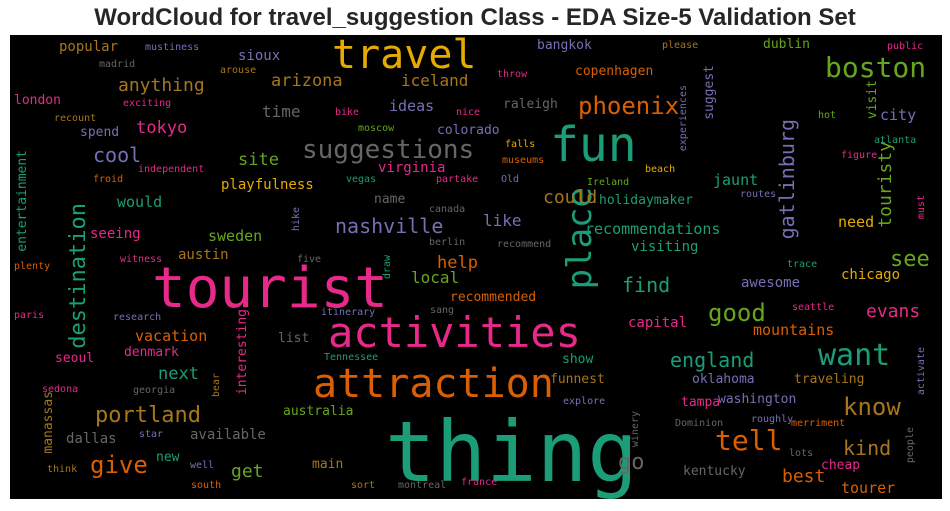  Describe the element at coordinates (309, 259) in the screenshot. I see `word-five: five` at that location.